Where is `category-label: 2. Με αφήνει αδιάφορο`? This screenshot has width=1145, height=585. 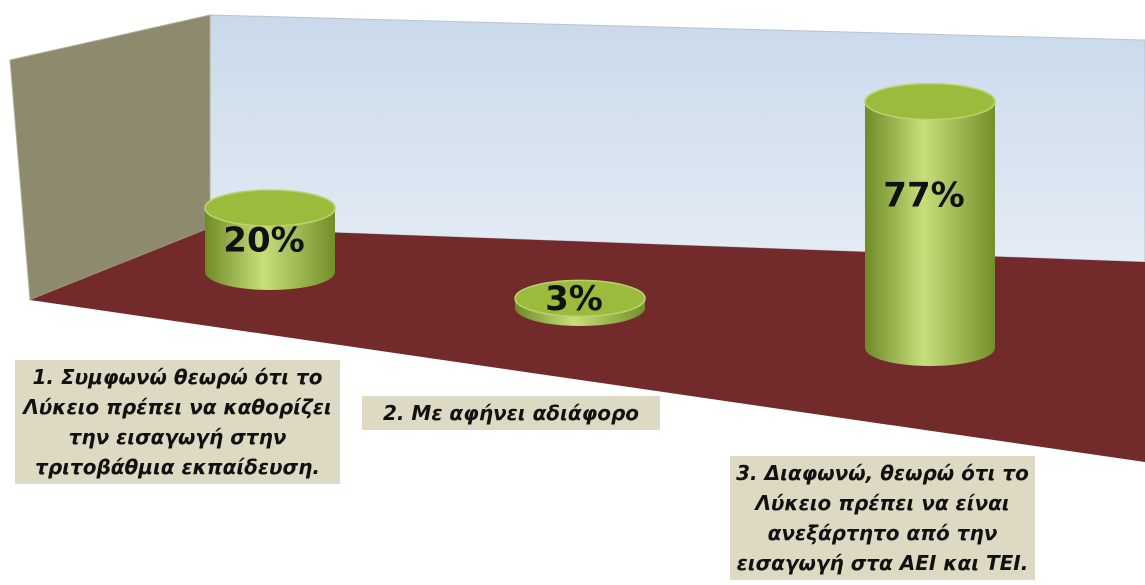
category-label: 2. Με αφήνει αδιάφορο is located at coordinates (511, 413).